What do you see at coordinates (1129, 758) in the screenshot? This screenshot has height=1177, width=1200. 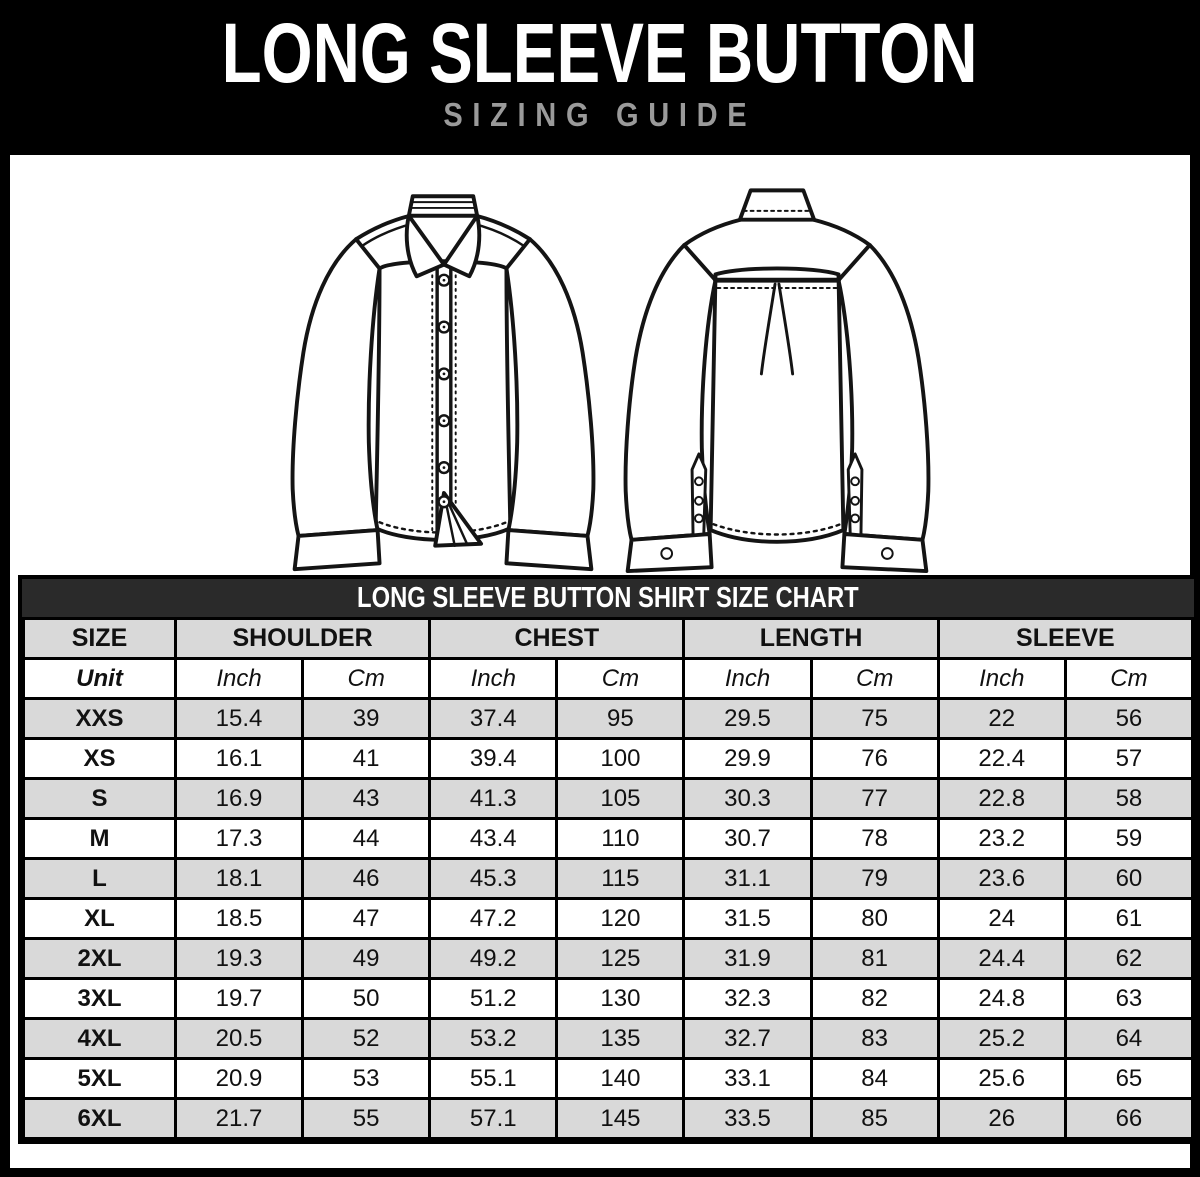 I see `measurement-value: 57` at bounding box center [1129, 758].